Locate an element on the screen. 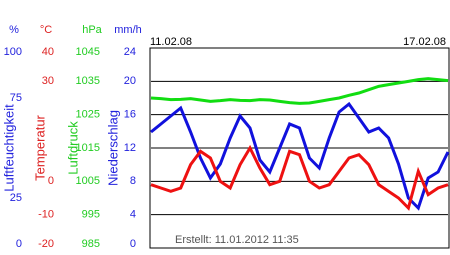  y-tick-label: 1015 is located at coordinates (88, 148).